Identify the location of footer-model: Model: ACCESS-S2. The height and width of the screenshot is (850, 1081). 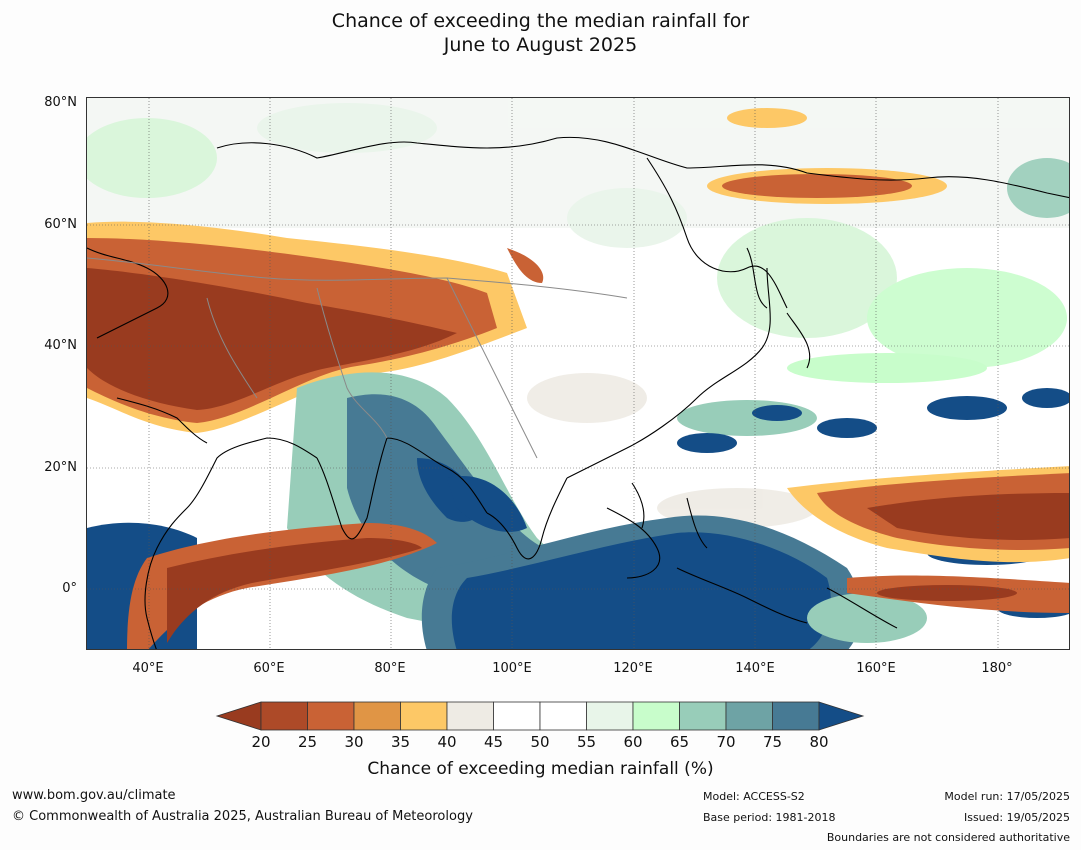
(754, 796).